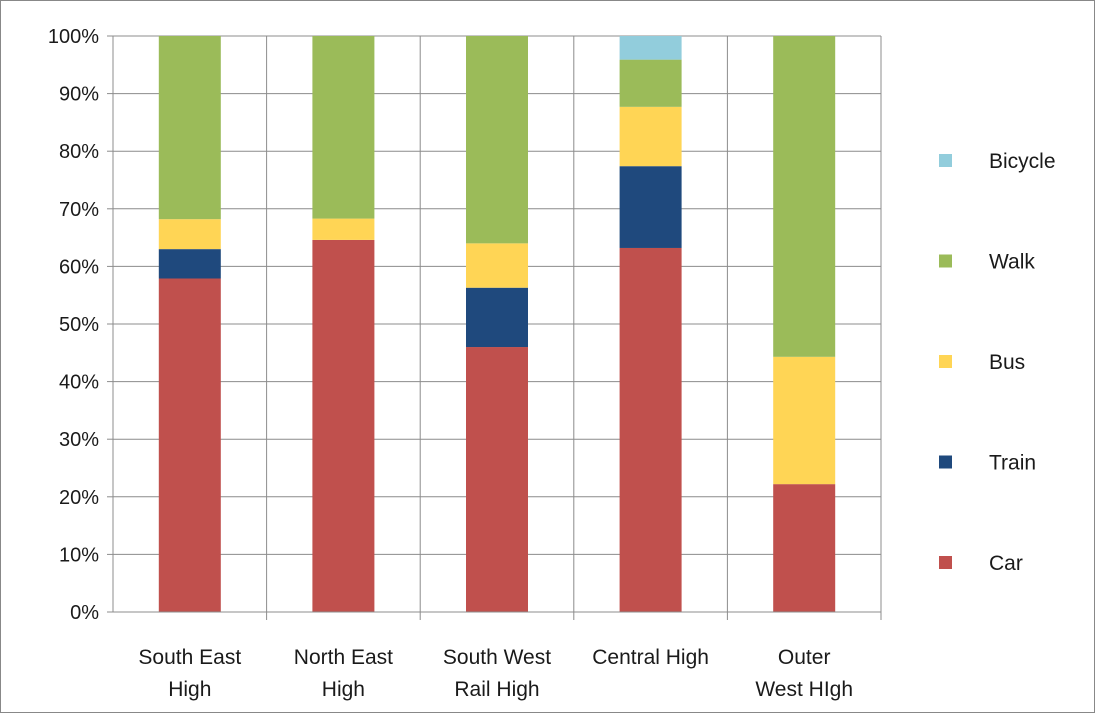  What do you see at coordinates (79, 555) in the screenshot?
I see `y-tick-label: 10%` at bounding box center [79, 555].